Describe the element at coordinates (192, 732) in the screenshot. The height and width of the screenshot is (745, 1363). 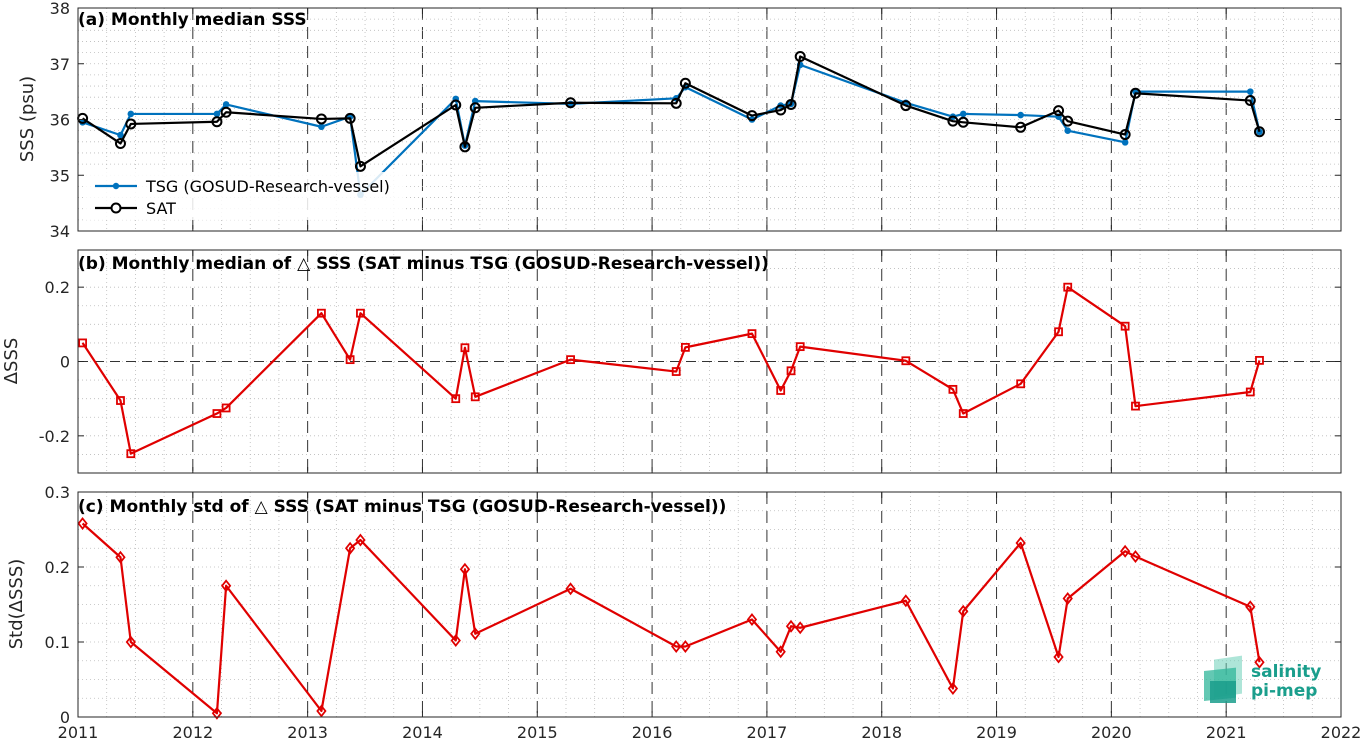
I see `x-tick-label: 2012` at that location.